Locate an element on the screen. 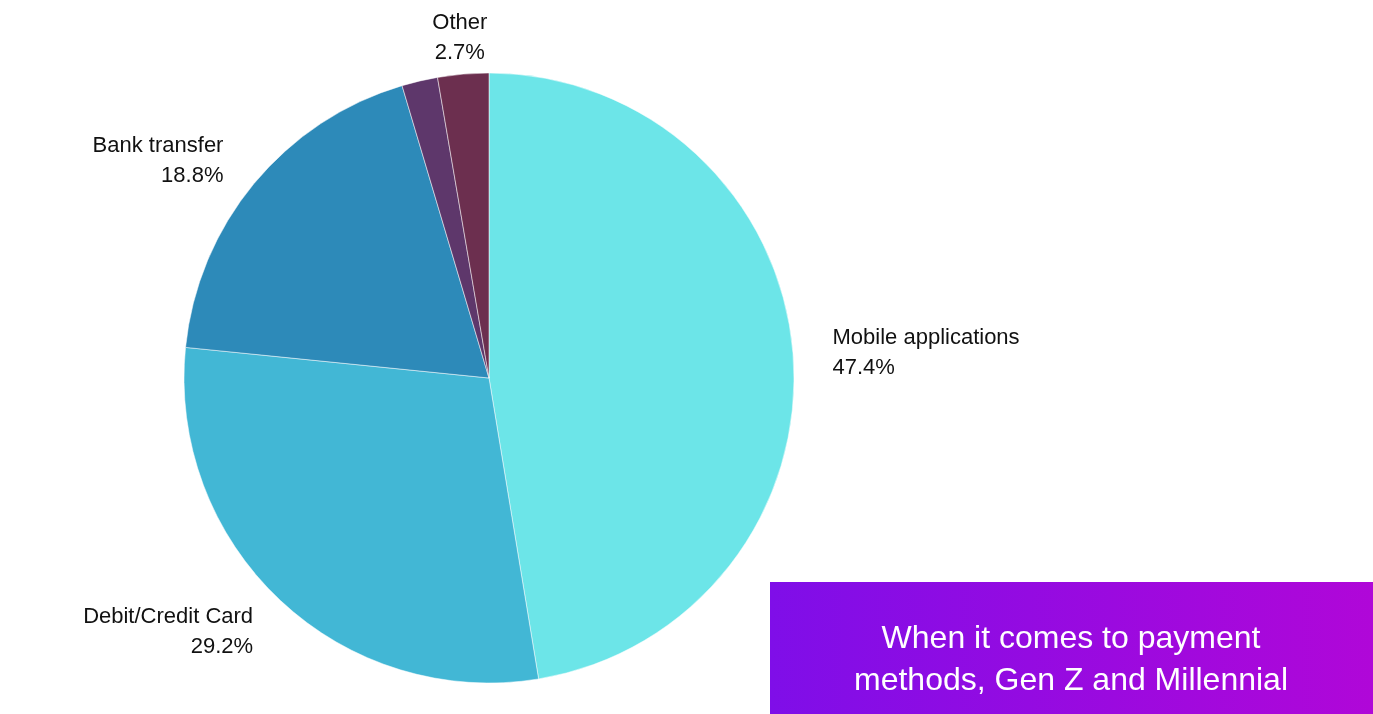 This screenshot has width=1373, height=714. text: When it comes to payment methods, Gen Z and Millennial is located at coordinates (1071, 658).